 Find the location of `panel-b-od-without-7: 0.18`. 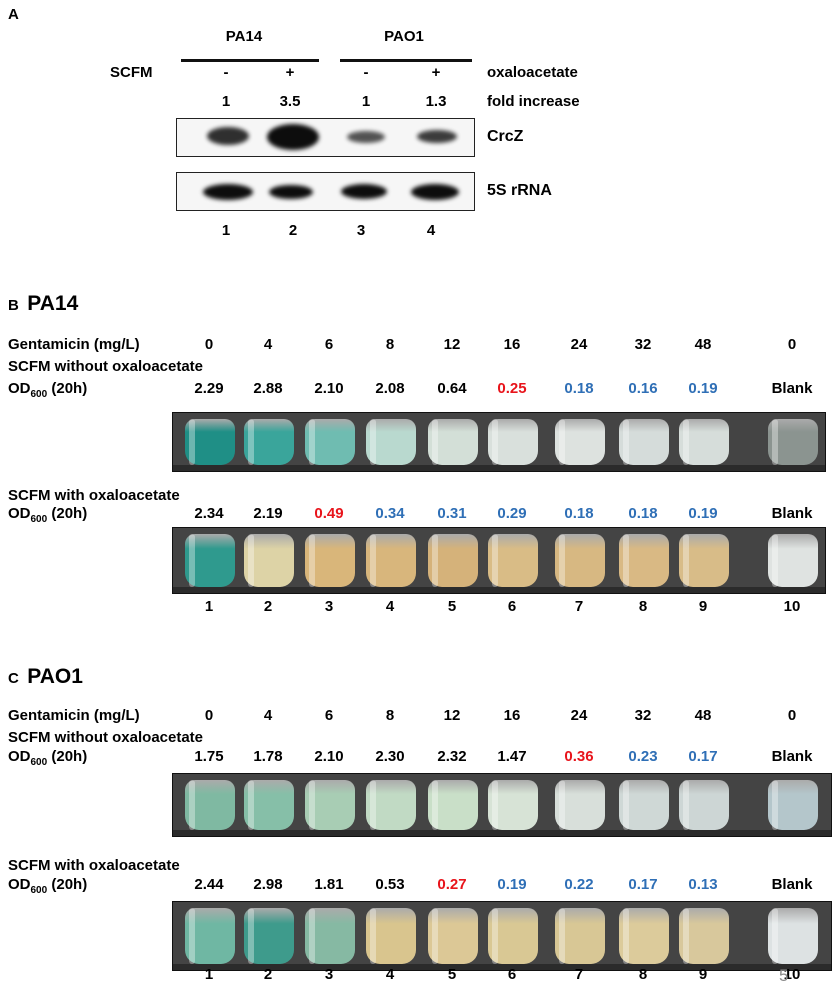

panel-b-od-without-7: 0.18 is located at coordinates (579, 388).